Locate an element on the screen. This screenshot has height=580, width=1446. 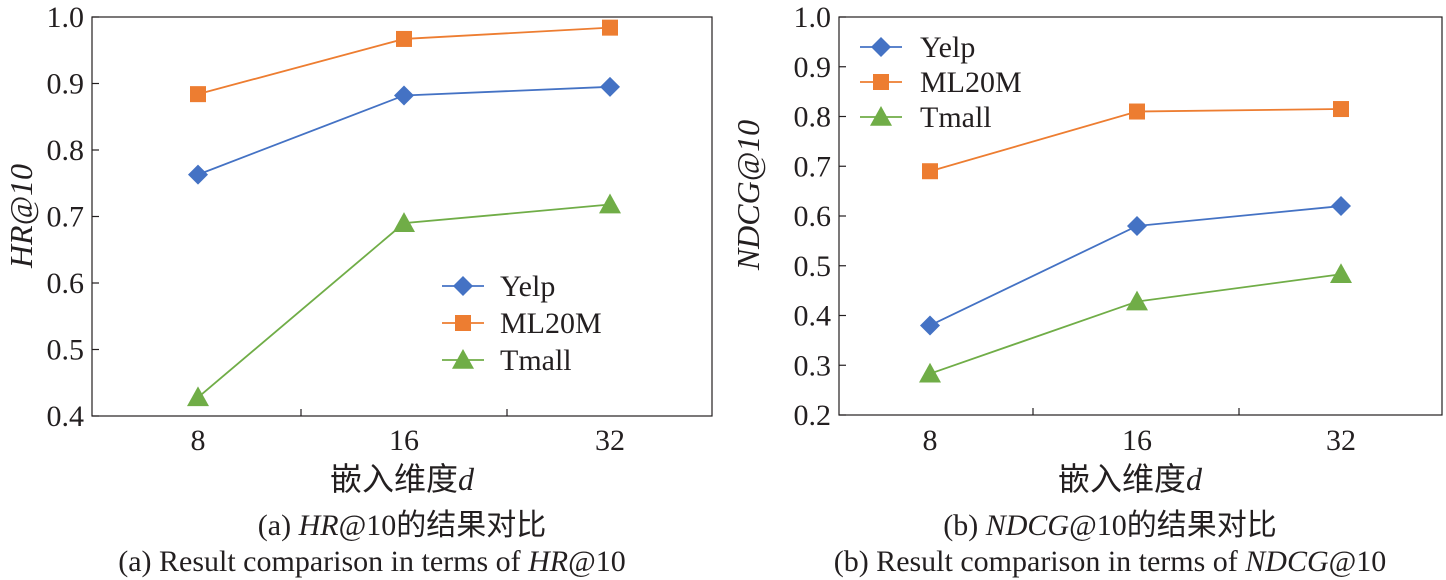
caption-cn-hr: (a) HR@10的结果对比 is located at coordinates (402, 525).